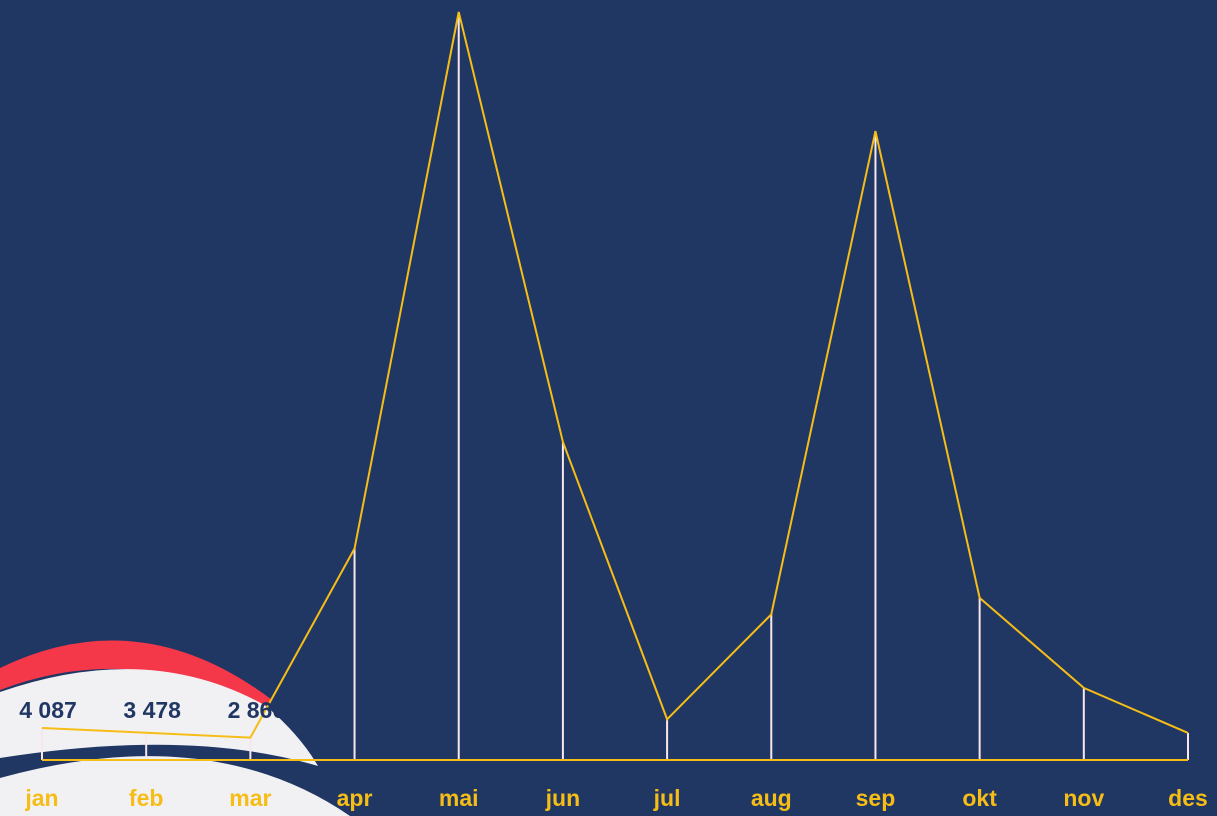 This screenshot has width=1217, height=816. I want to click on decor-white-arc, so click(159, 717).